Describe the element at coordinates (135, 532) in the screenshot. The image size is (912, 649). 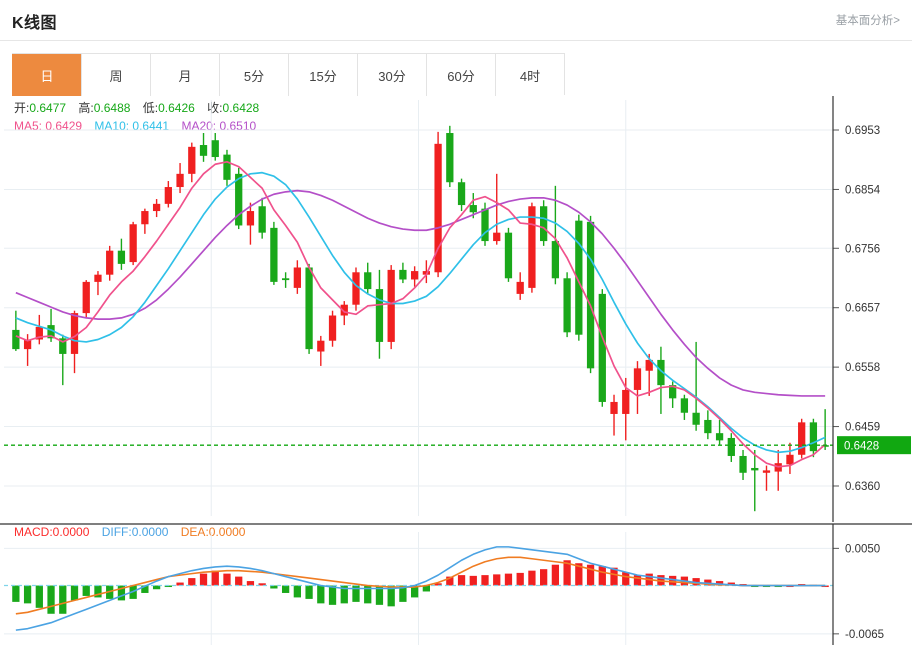
I see `diff-legend-value: DIFF:0.0000` at that location.